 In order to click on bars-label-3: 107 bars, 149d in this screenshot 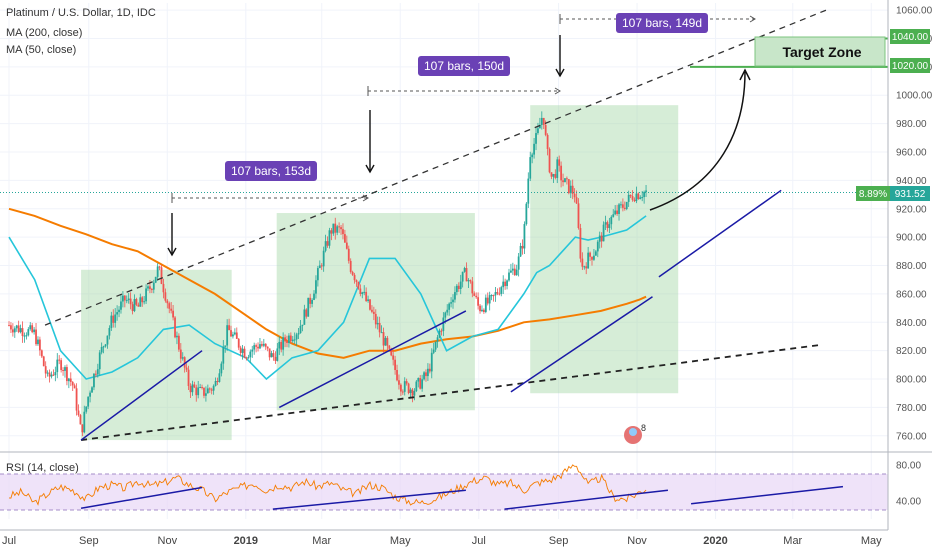, I will do `click(662, 23)`.